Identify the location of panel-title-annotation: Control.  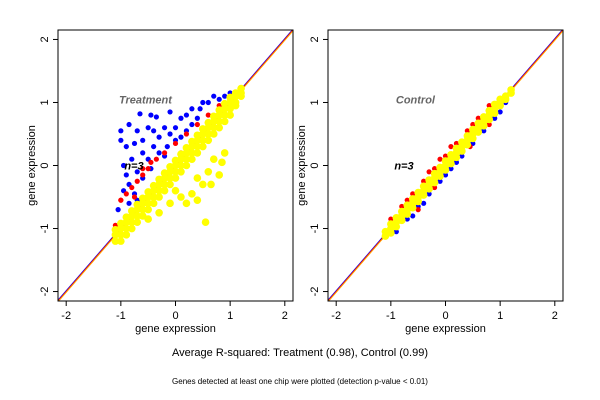
(416, 101).